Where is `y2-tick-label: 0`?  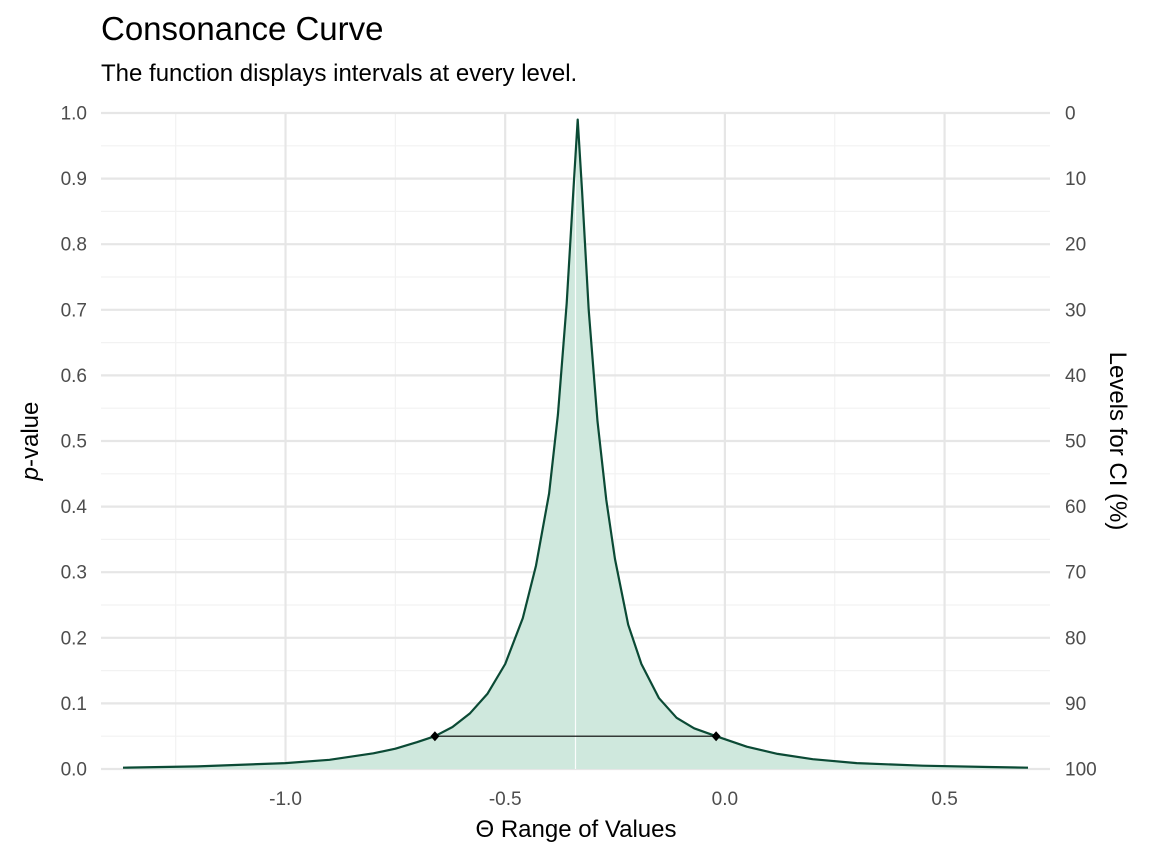 y2-tick-label: 0 is located at coordinates (1070, 114).